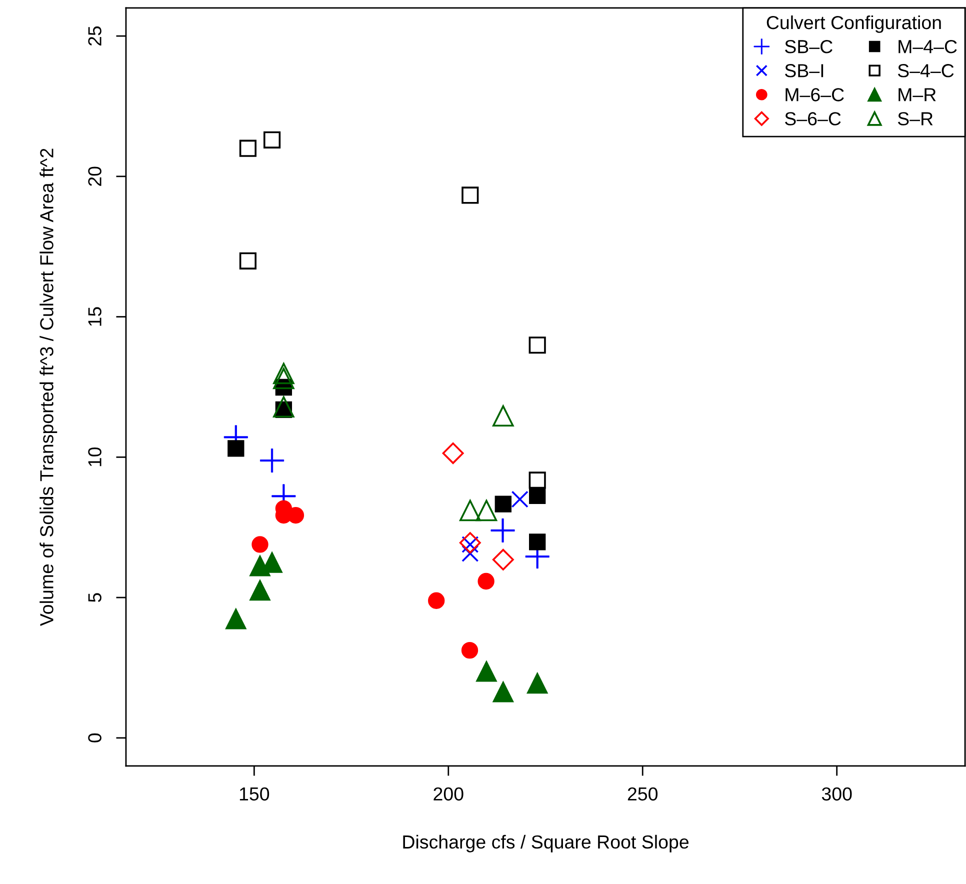  I want to click on y-tick-label: 0, so click(95, 737).